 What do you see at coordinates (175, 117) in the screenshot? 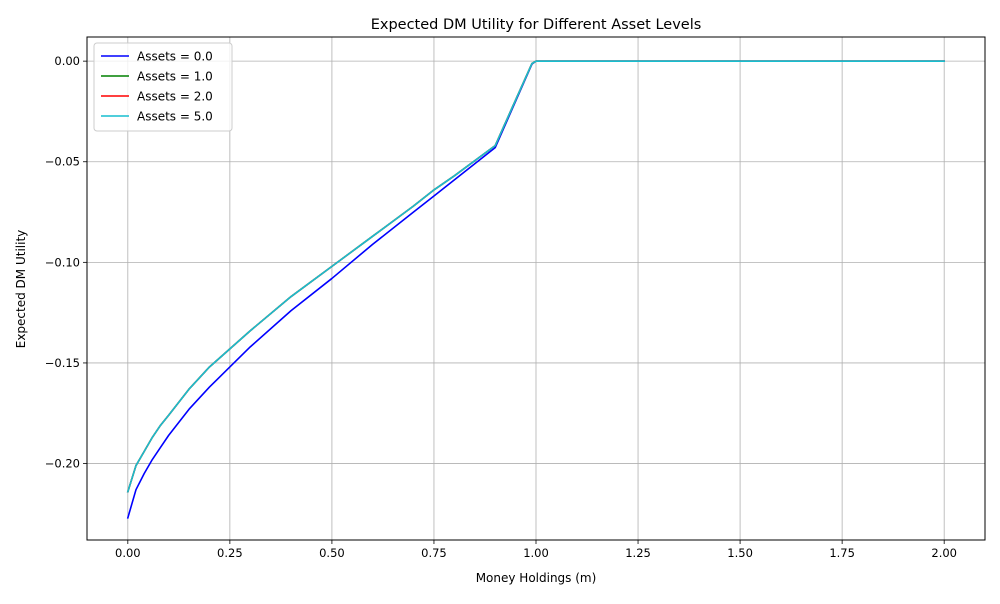
I see `legend-label-4: Assets = 5.0` at bounding box center [175, 117].